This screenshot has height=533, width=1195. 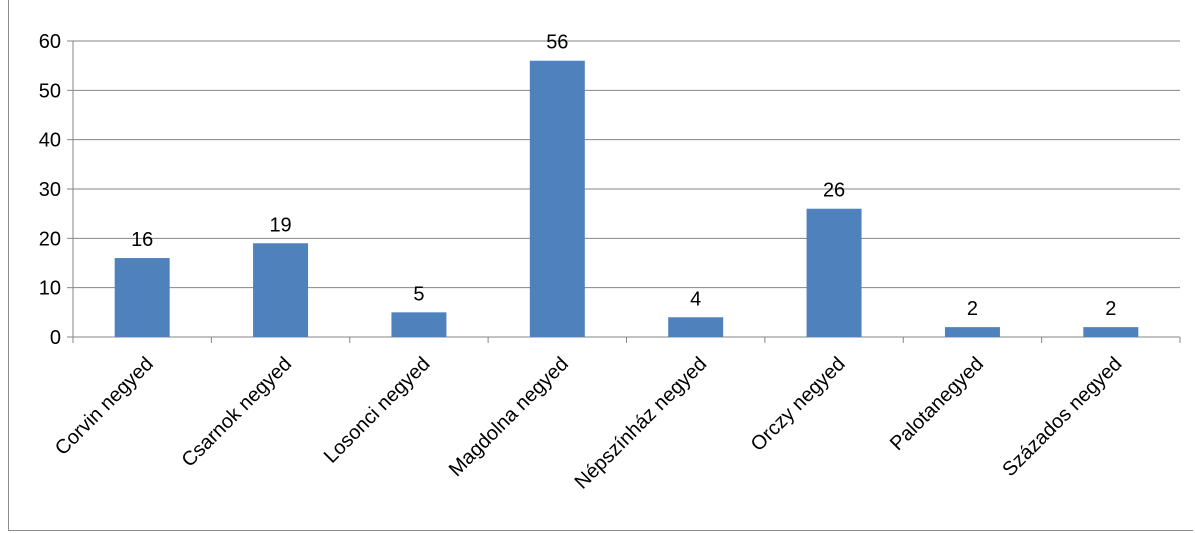 What do you see at coordinates (50, 42) in the screenshot?
I see `y-tick-label: 60` at bounding box center [50, 42].